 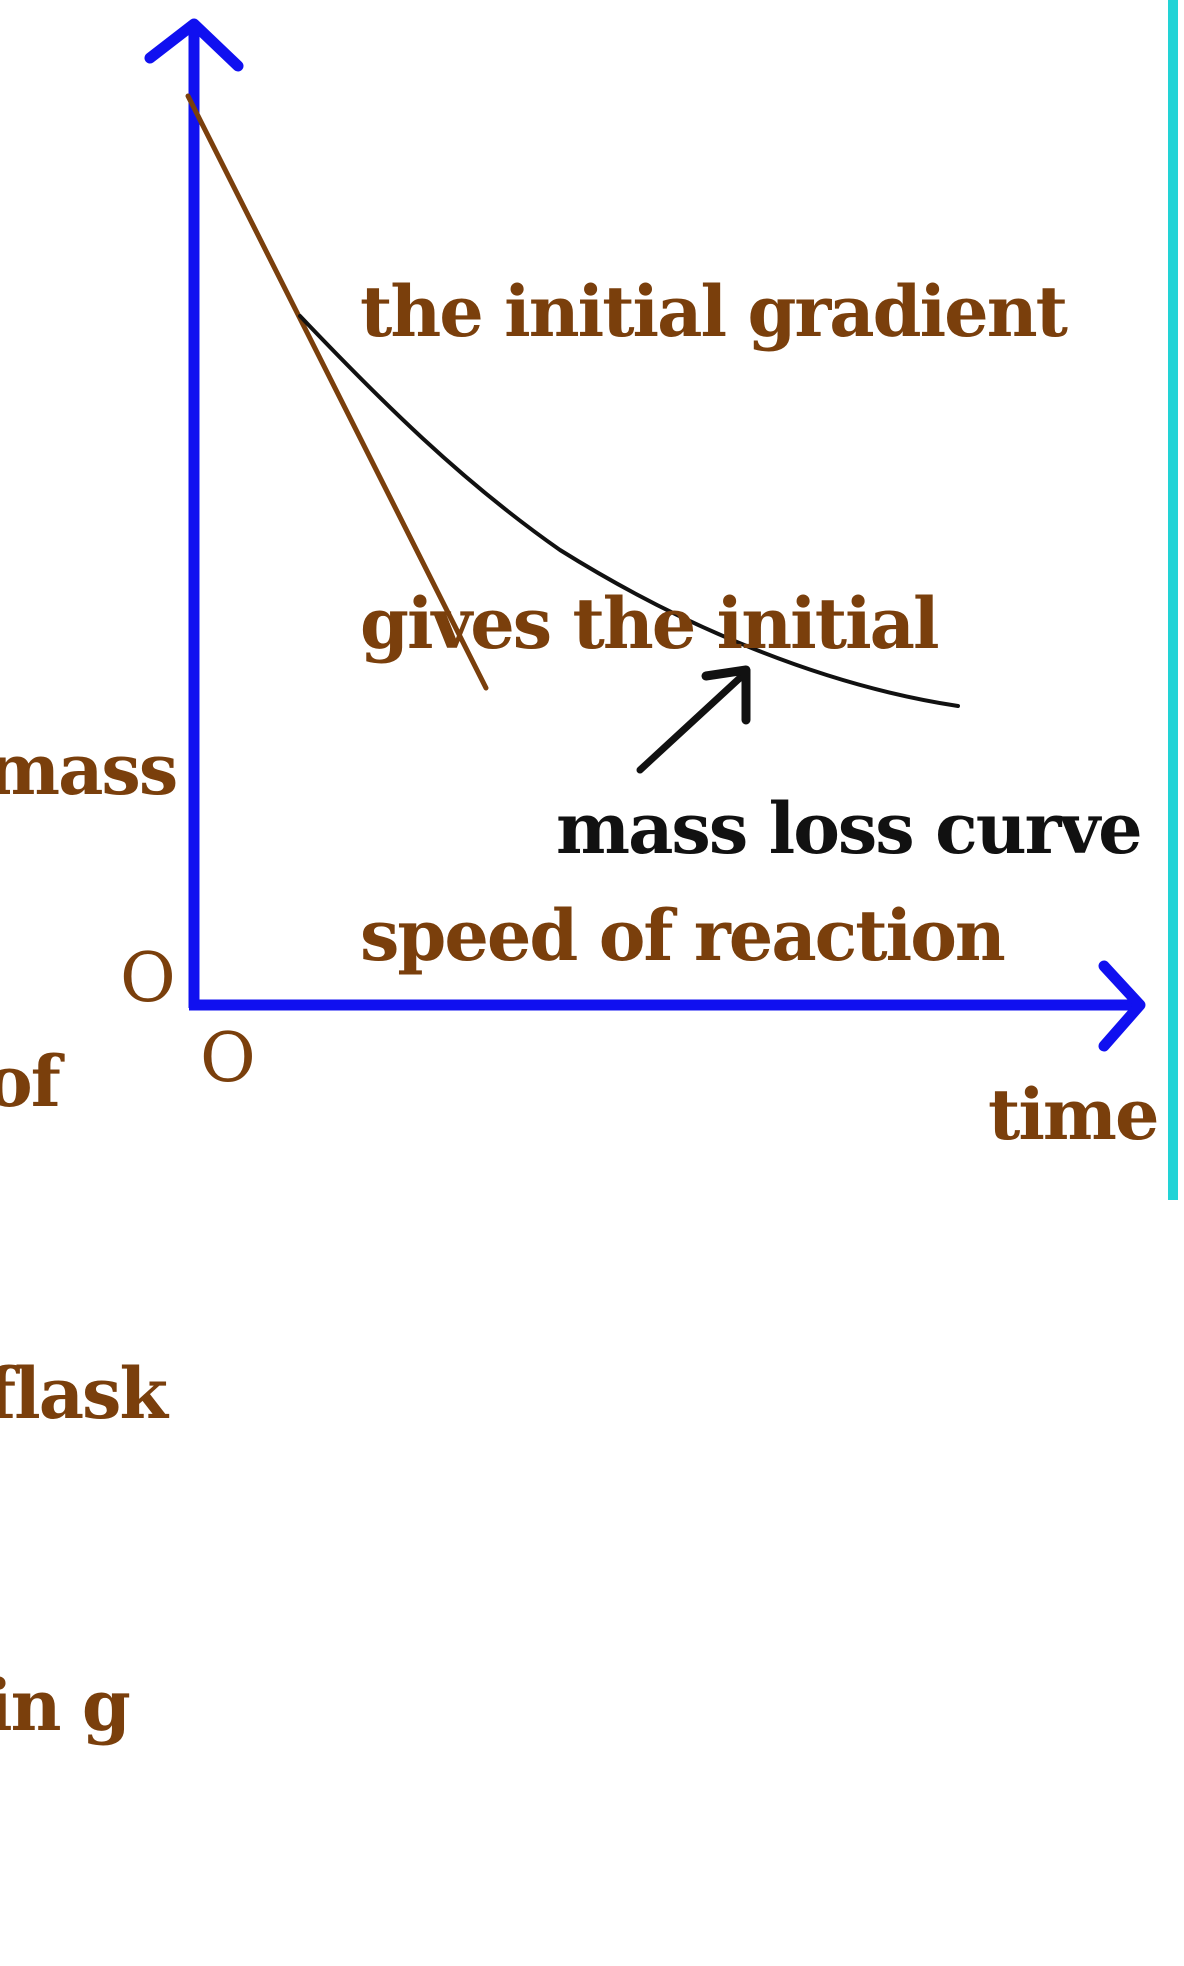 I want to click on y-origin-label: O, so click(x=148, y=978).